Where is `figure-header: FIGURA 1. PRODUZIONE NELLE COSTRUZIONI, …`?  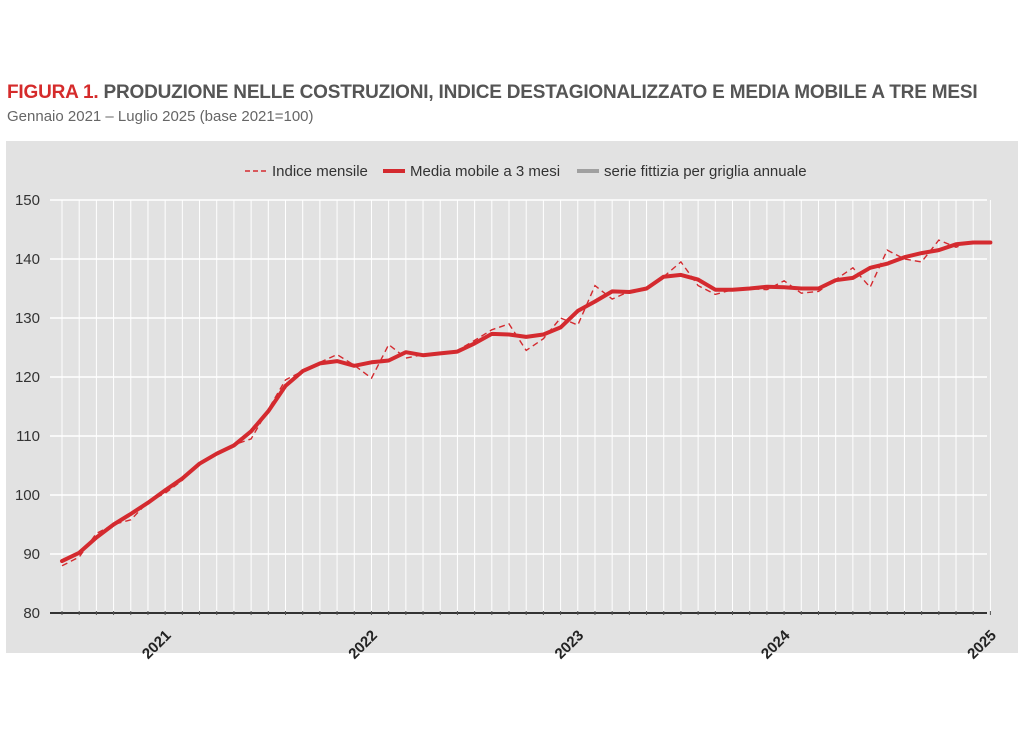
figure-header: FIGURA 1. PRODUZIONE NELLE COSTRUZIONI, … is located at coordinates (492, 103).